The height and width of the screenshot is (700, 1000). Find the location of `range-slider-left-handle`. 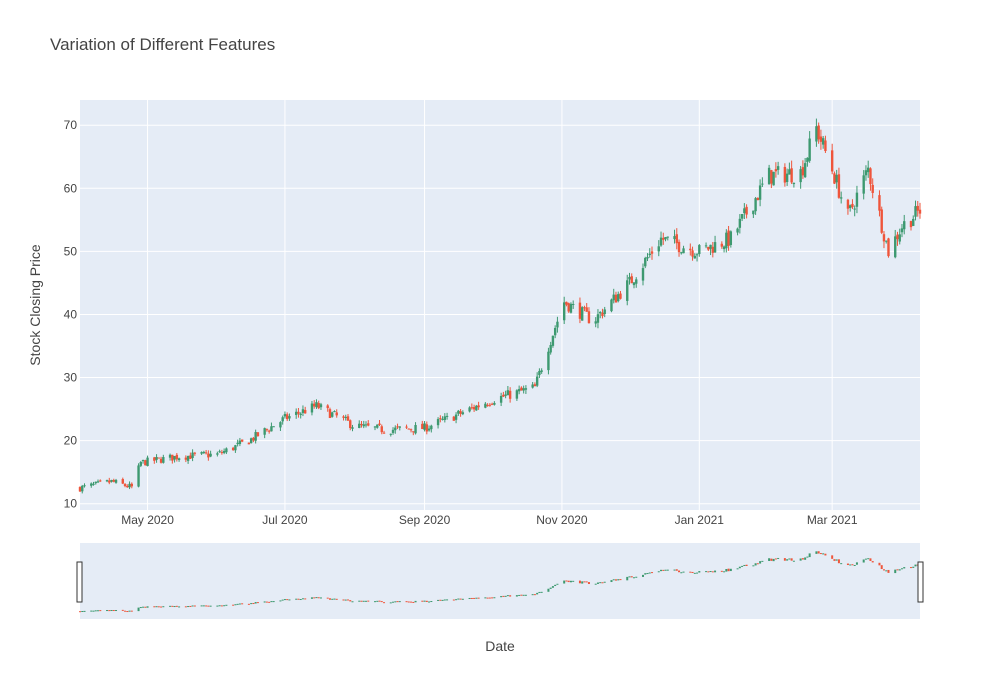

range-slider-left-handle is located at coordinates (79, 582).